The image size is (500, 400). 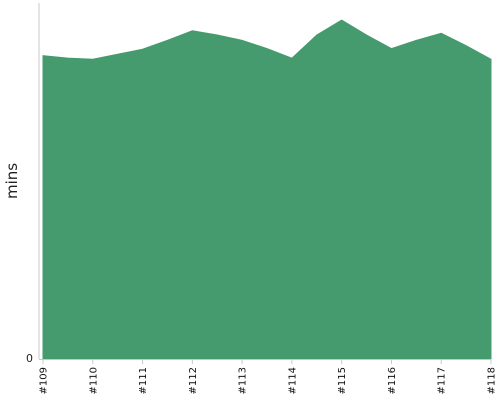 I want to click on x-tick-label: #116, so click(x=392, y=380).